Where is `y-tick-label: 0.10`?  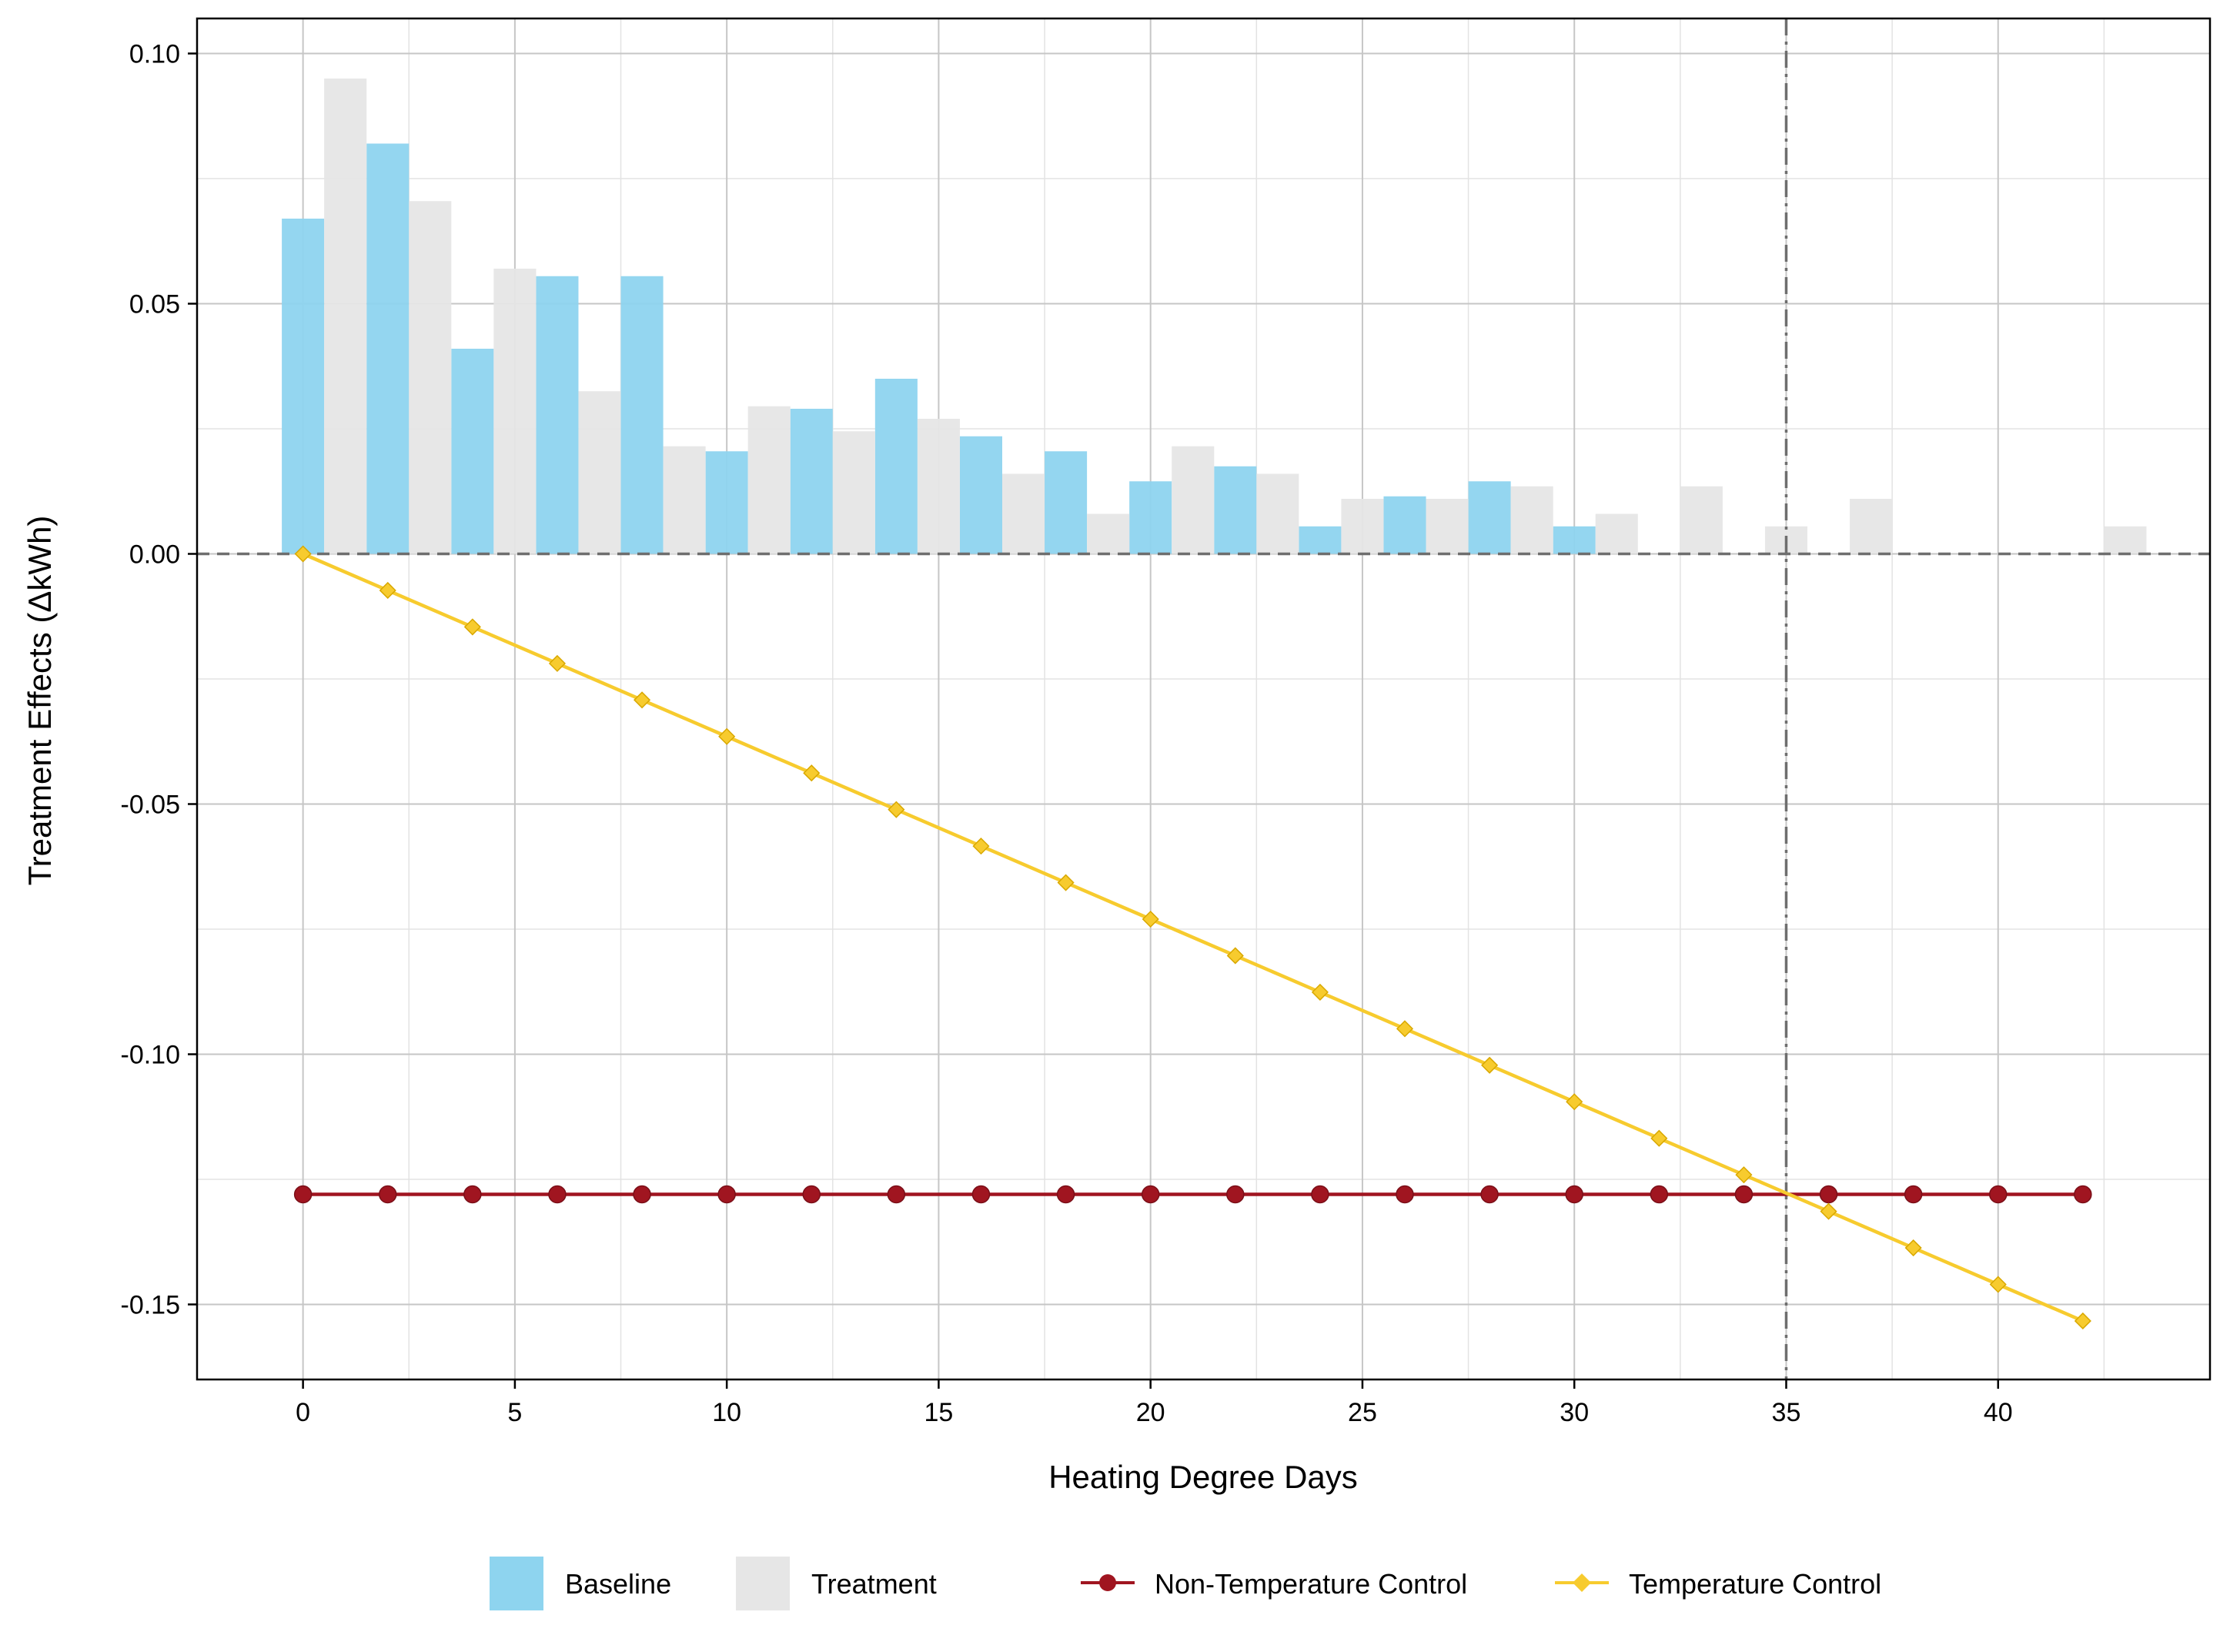
y-tick-label: 0.10 is located at coordinates (154, 54).